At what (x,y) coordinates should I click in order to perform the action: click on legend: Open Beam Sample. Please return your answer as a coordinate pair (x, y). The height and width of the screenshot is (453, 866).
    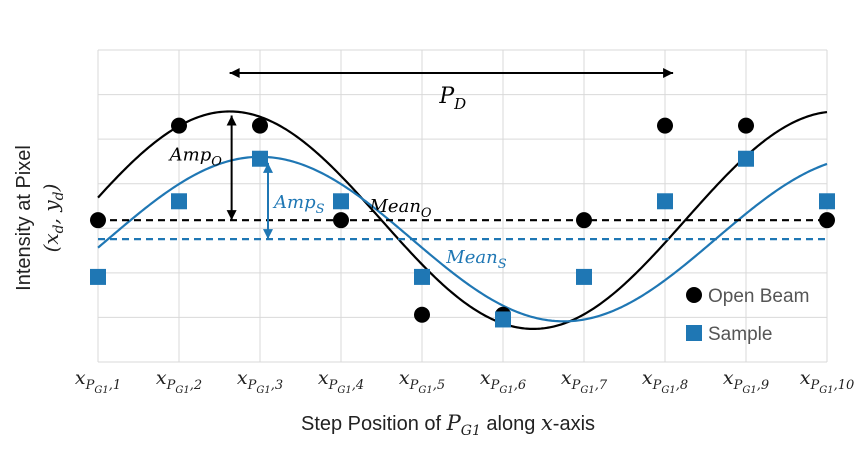
    Looking at the image, I should click on (747, 315).